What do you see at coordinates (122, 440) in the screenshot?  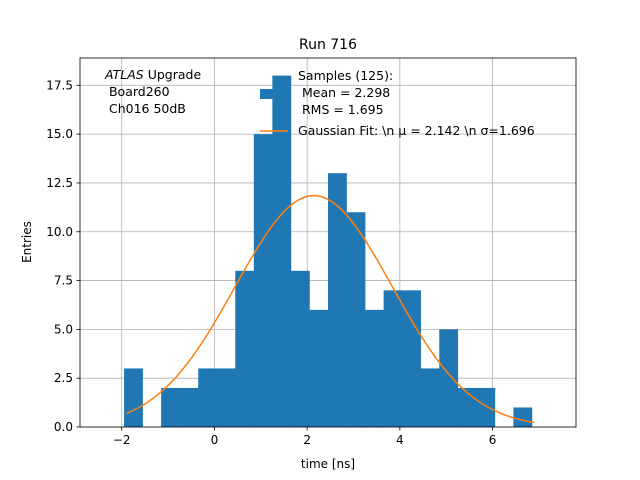 I see `x-tick-label: −2` at bounding box center [122, 440].